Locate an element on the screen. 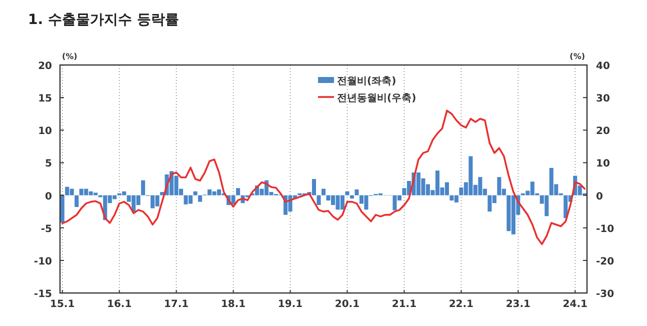 The height and width of the screenshot is (326, 647). y2-tick-label: -30 is located at coordinates (605, 294).